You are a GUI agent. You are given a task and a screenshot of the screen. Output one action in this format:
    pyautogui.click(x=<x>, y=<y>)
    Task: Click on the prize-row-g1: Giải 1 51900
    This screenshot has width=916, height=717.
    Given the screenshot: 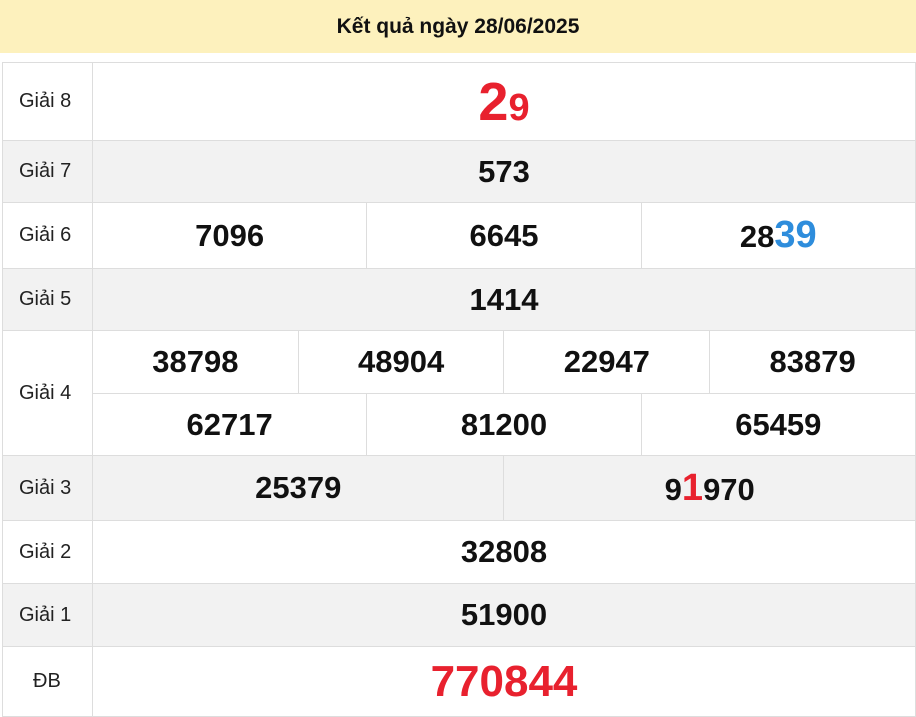 What is the action you would take?
    pyautogui.click(x=459, y=615)
    